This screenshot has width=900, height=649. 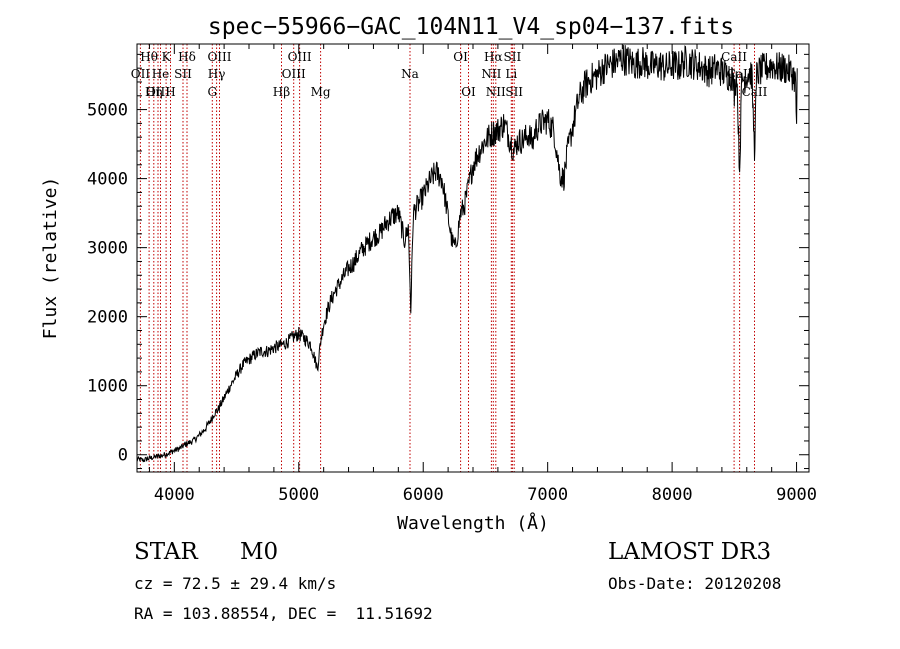 I want to click on x-tick-label: 4000, so click(x=174, y=495).